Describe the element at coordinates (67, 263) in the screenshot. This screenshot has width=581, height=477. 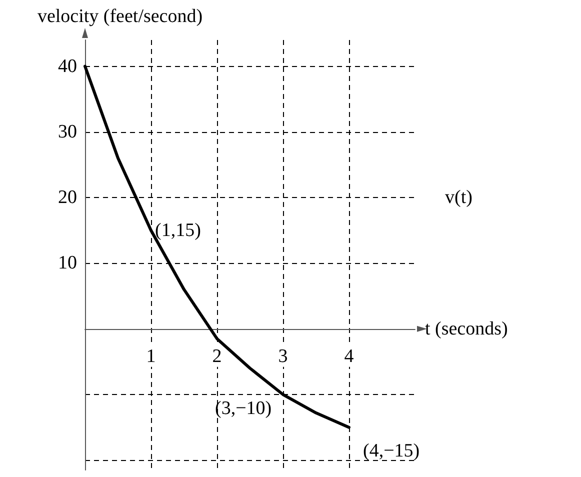
I see `y-tick-label: 10` at that location.